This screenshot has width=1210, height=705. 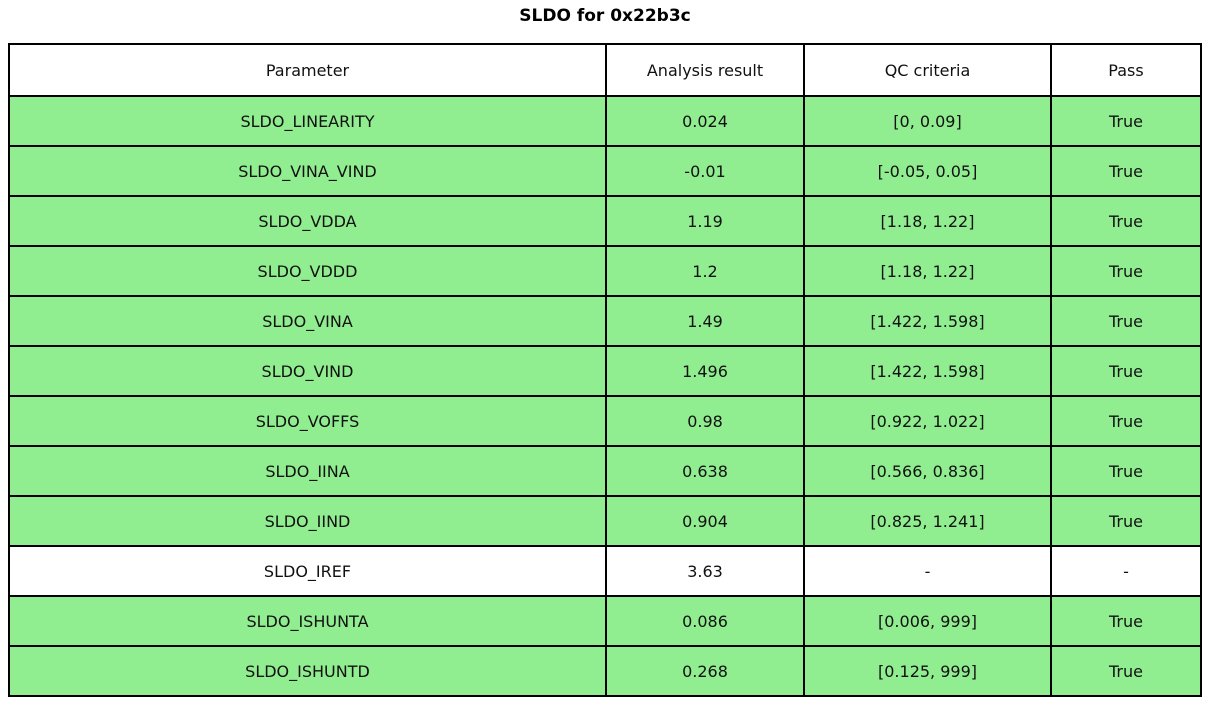 I want to click on table-row: SLDO_VOFFS 0.98 [0.922, 1.022] True, so click(x=605, y=421).